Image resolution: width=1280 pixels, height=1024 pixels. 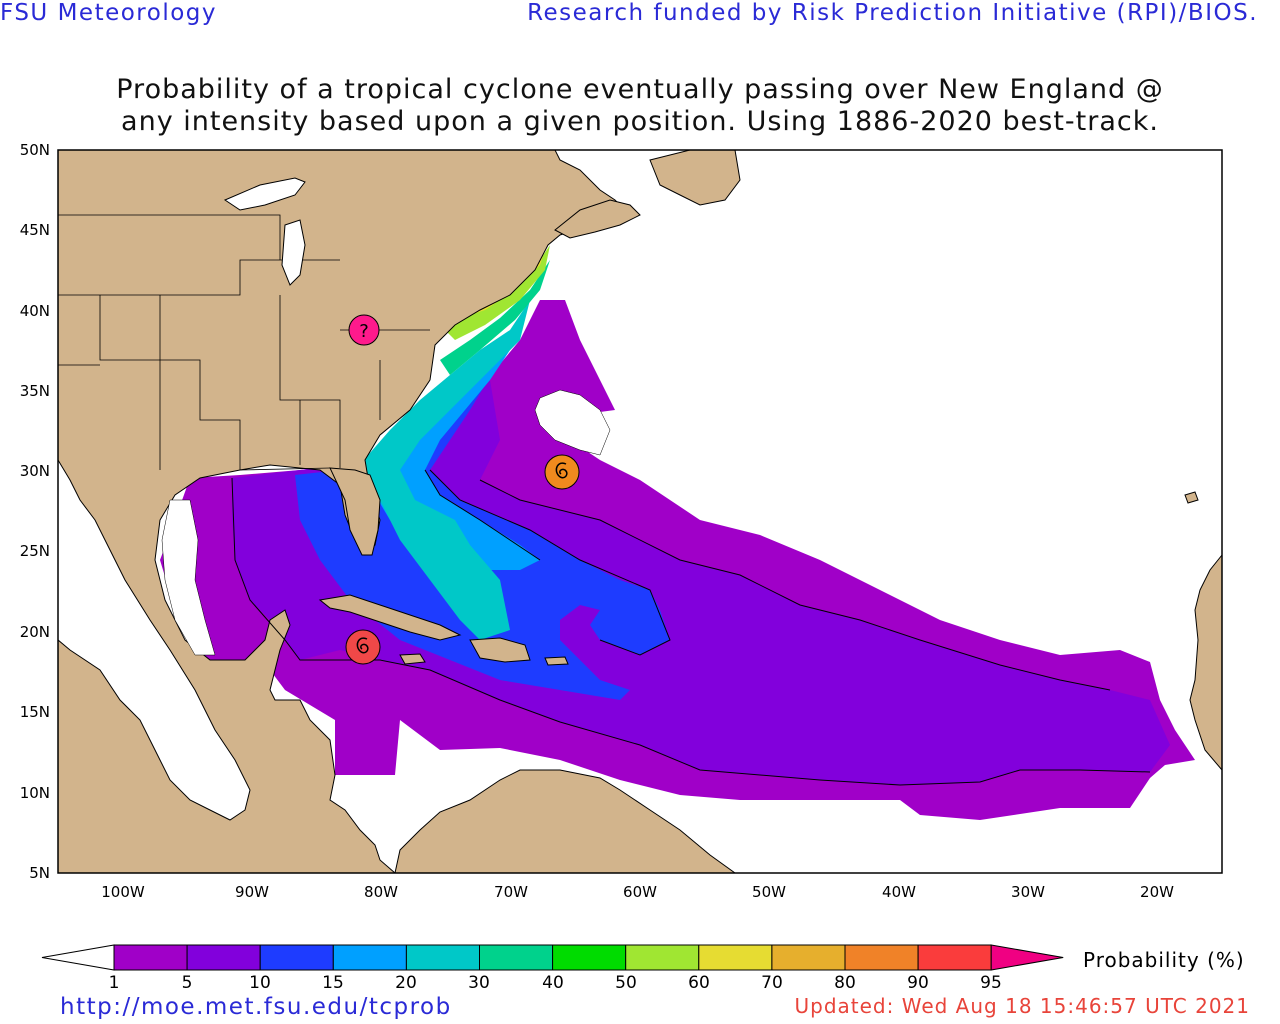 I want to click on lat-label: 35N, so click(x=34, y=391).